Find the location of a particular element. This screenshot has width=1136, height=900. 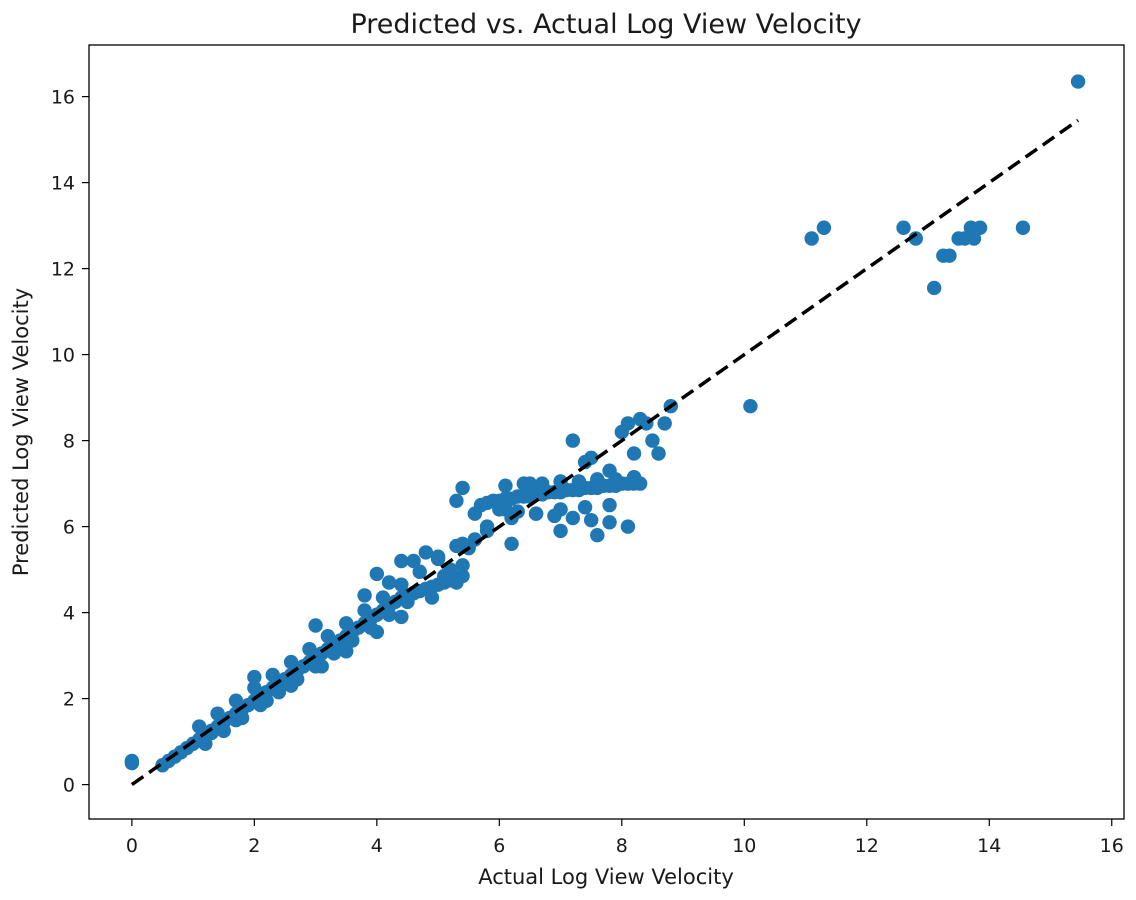

y-tick-label: 16 is located at coordinates (63, 98).